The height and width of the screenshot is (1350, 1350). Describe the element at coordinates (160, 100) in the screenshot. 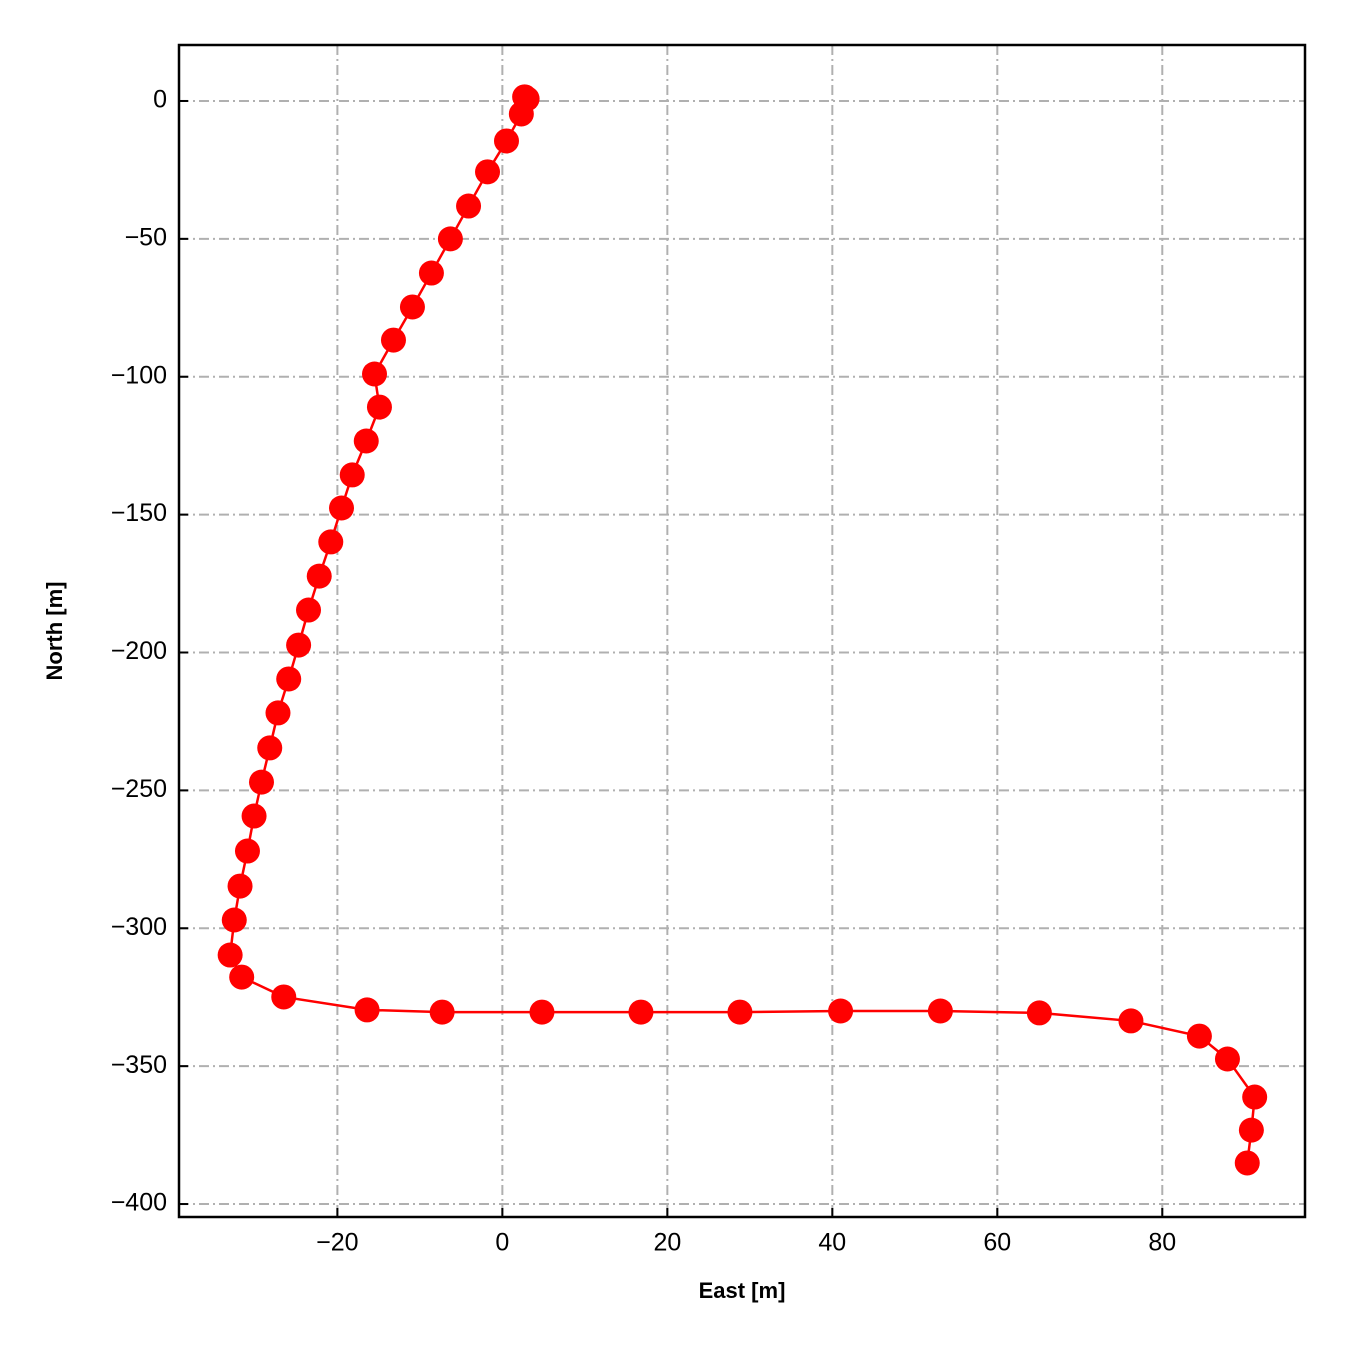

I see `y-tick-label: 0` at that location.